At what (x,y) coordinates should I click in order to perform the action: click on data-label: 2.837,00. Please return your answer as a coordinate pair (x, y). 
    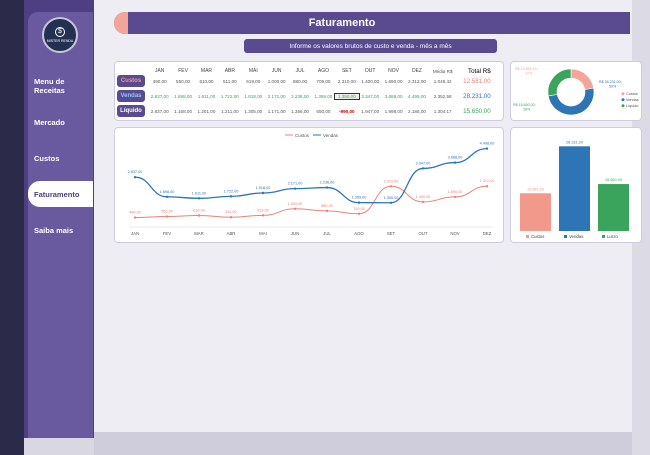
    Looking at the image, I should click on (135, 172).